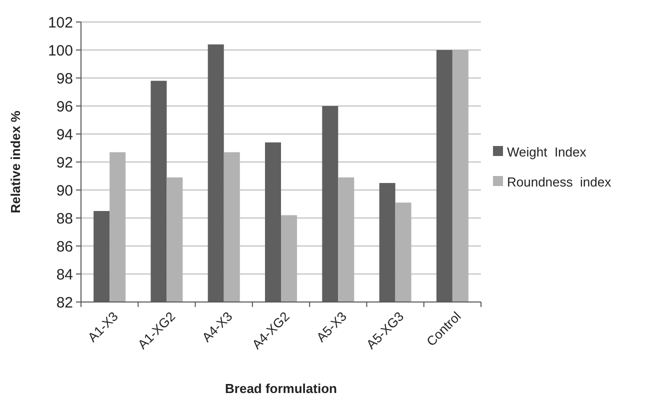  Describe the element at coordinates (64, 275) in the screenshot. I see `y-tick-label: 84` at that location.